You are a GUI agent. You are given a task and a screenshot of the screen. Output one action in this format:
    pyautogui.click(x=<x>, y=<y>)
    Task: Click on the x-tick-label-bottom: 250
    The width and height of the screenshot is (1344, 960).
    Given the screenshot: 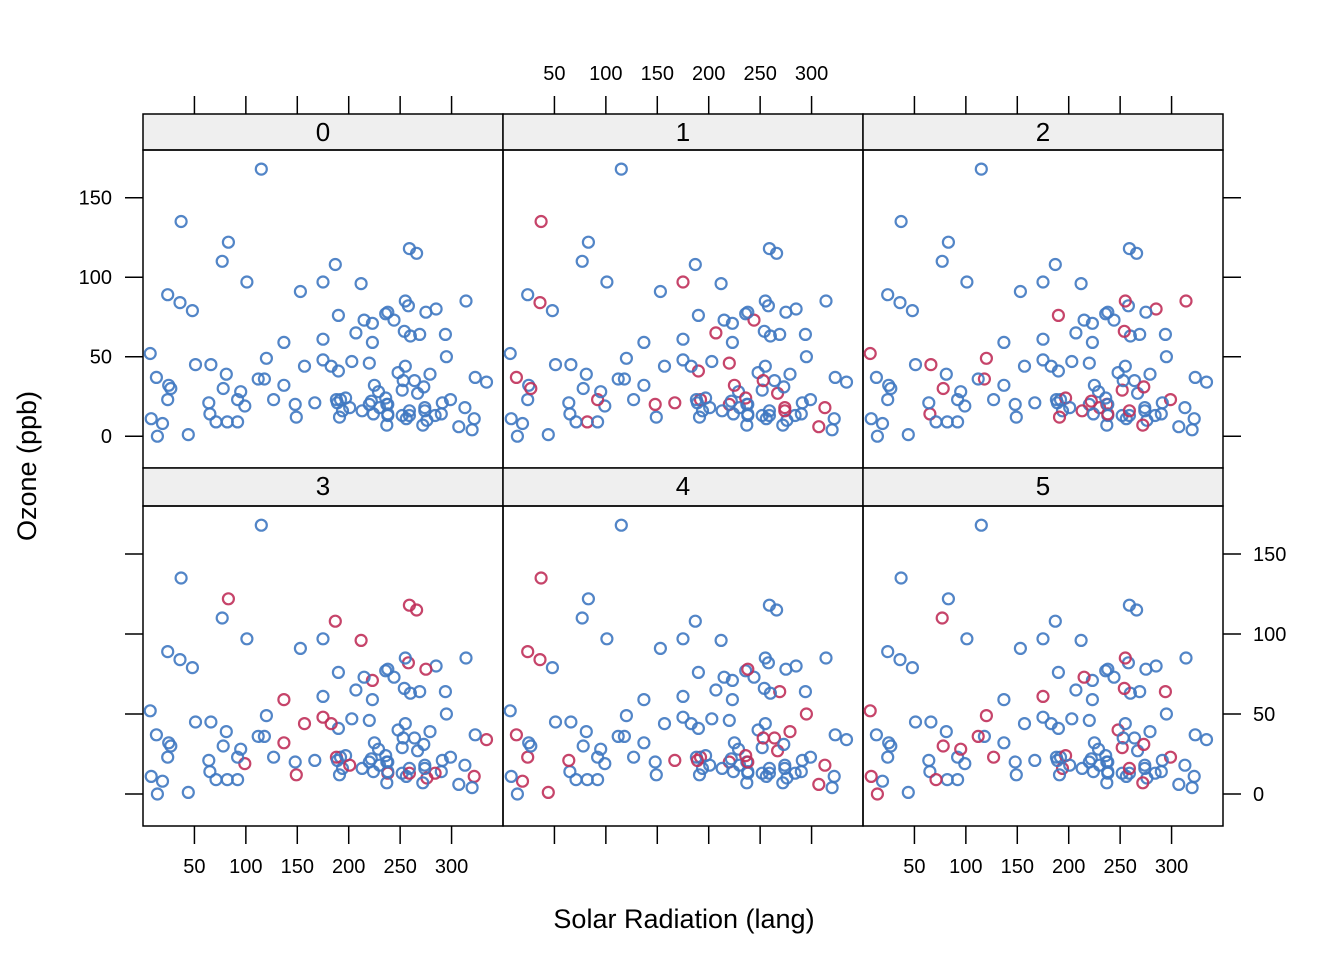 What is the action you would take?
    pyautogui.click(x=1119, y=867)
    